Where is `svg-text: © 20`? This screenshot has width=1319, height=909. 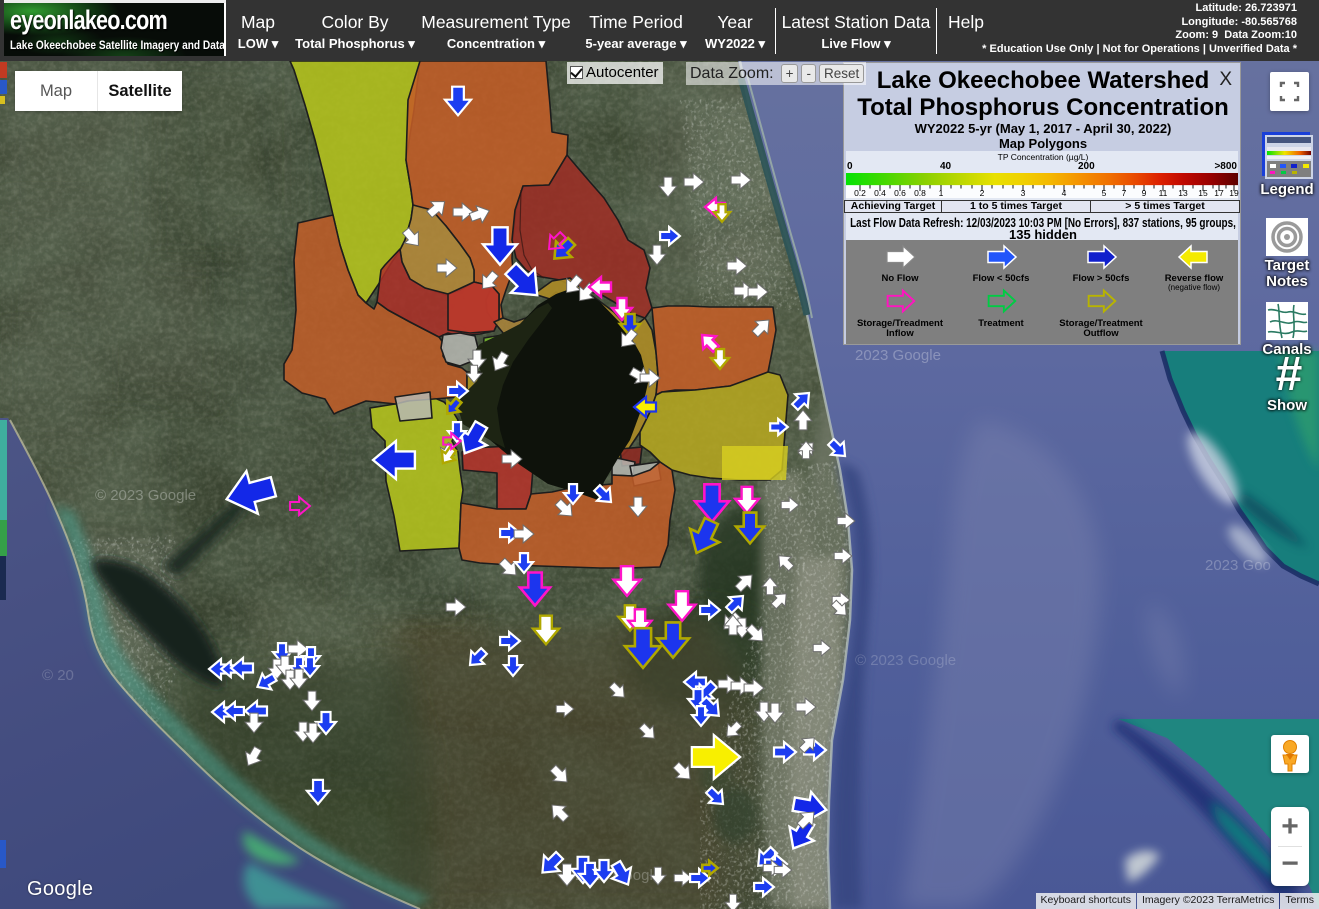 svg-text: © 20 is located at coordinates (58, 675).